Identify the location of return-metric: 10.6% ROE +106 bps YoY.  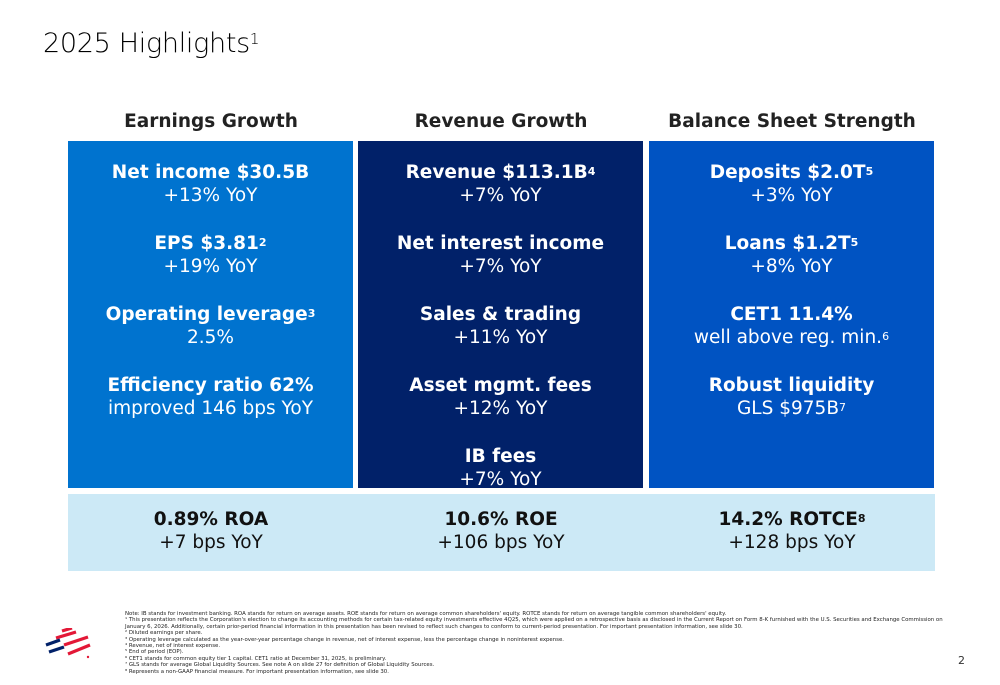
(501, 531).